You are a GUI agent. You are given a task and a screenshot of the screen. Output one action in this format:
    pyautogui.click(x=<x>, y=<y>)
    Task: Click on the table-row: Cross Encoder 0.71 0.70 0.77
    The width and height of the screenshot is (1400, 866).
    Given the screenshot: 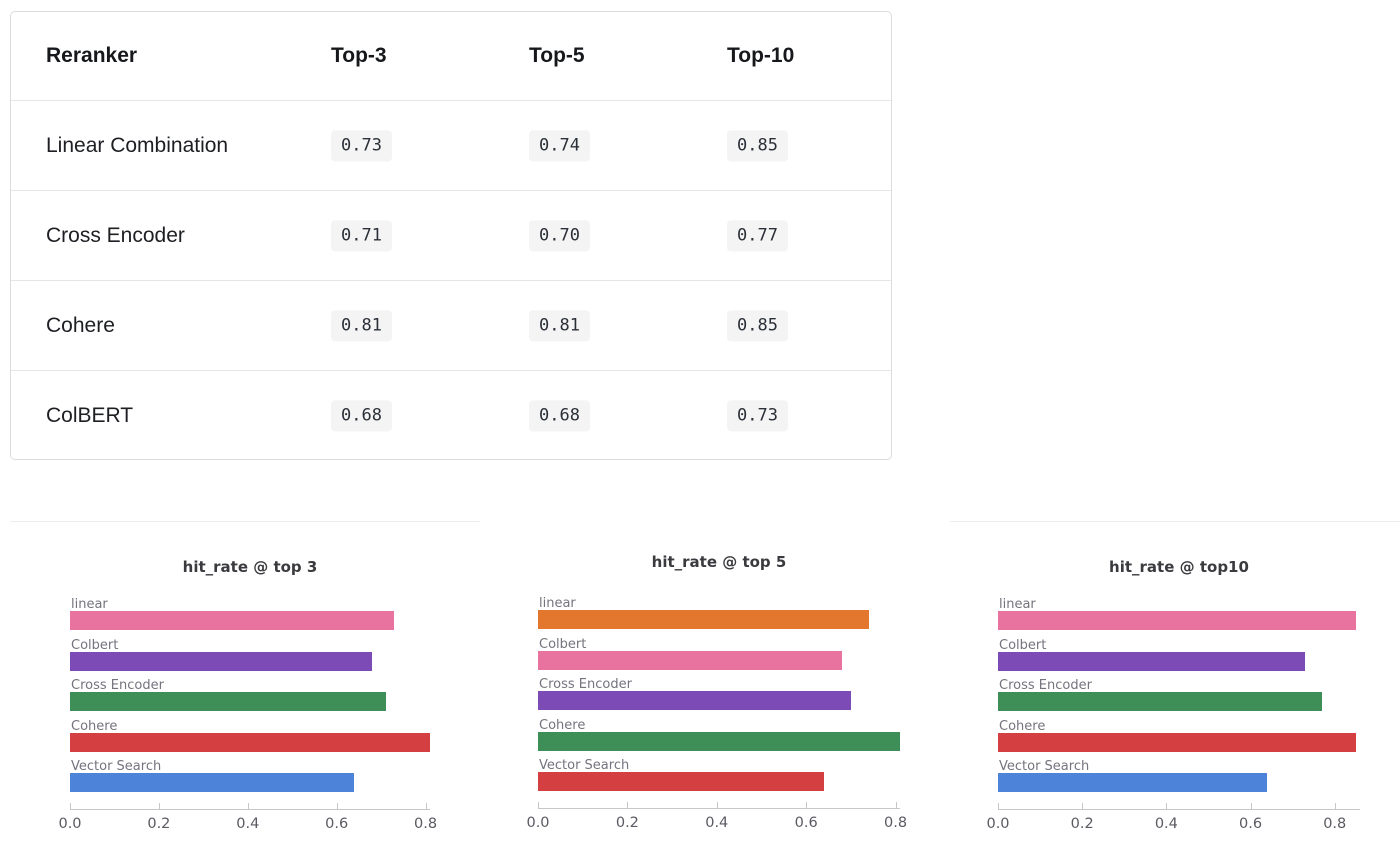 What is the action you would take?
    pyautogui.click(x=451, y=235)
    